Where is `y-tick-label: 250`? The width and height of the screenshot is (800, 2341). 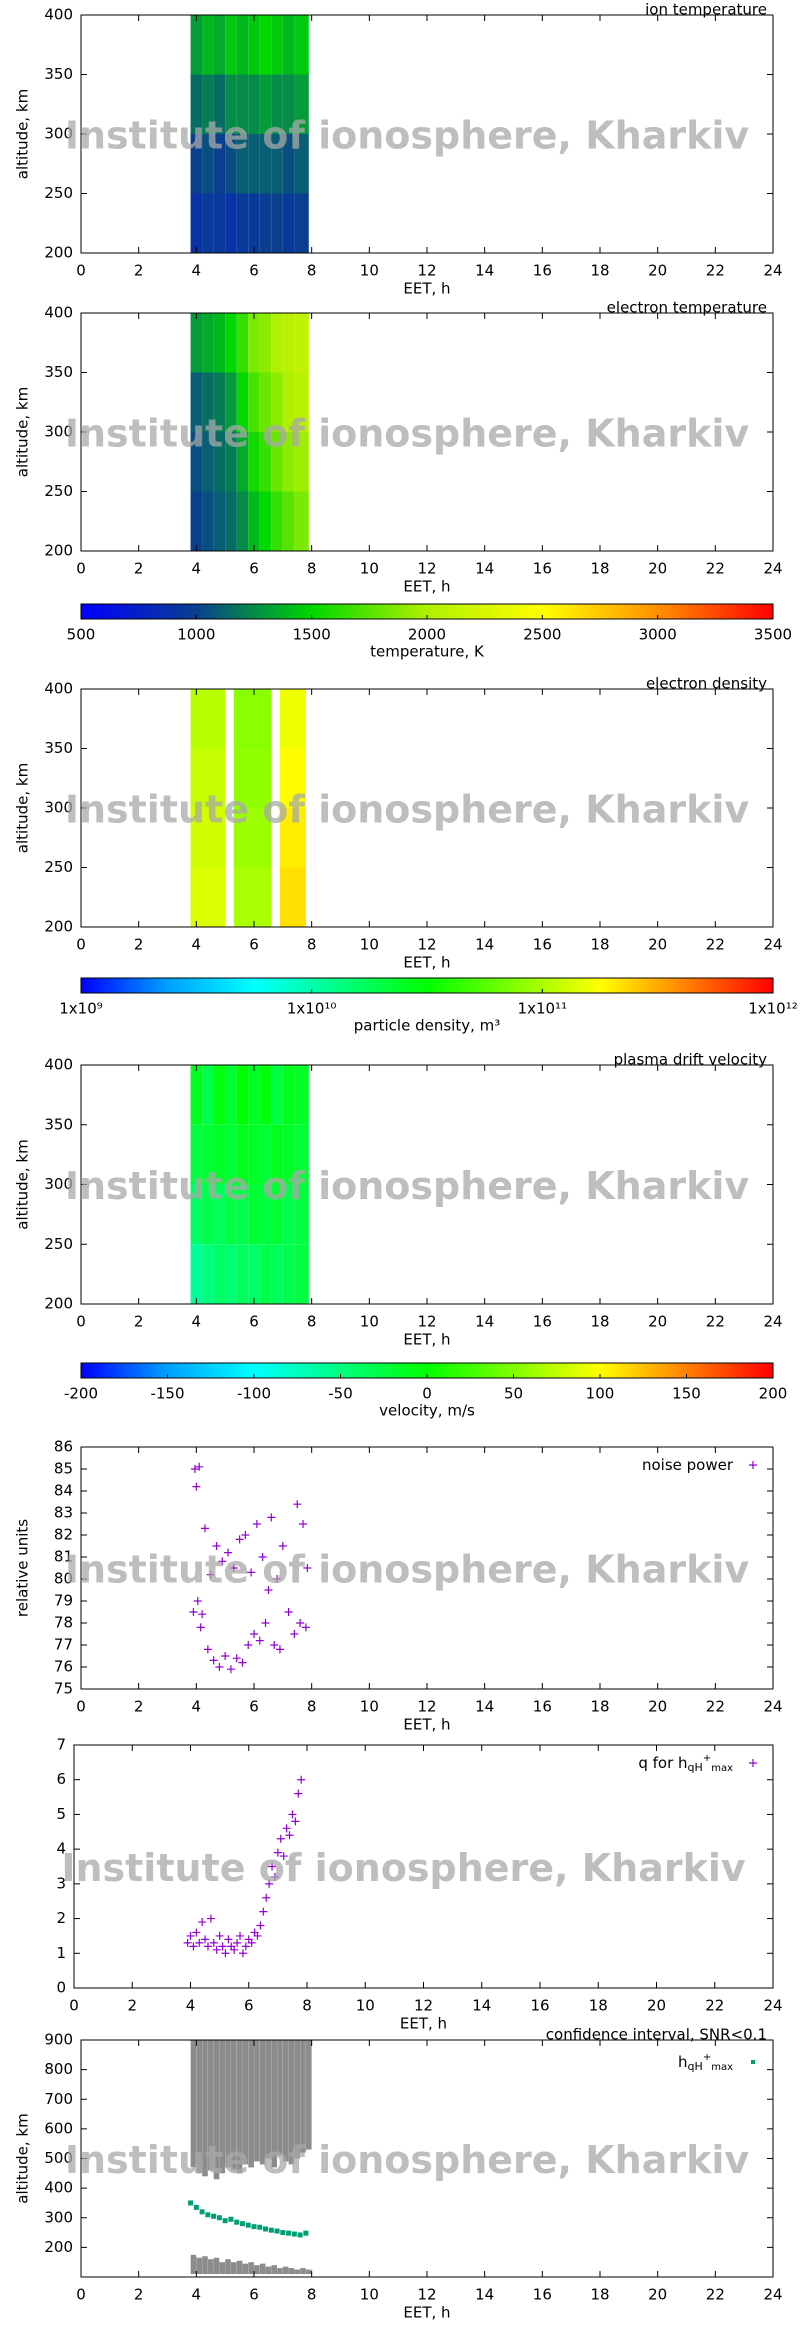
y-tick-label: 250 is located at coordinates (58, 867).